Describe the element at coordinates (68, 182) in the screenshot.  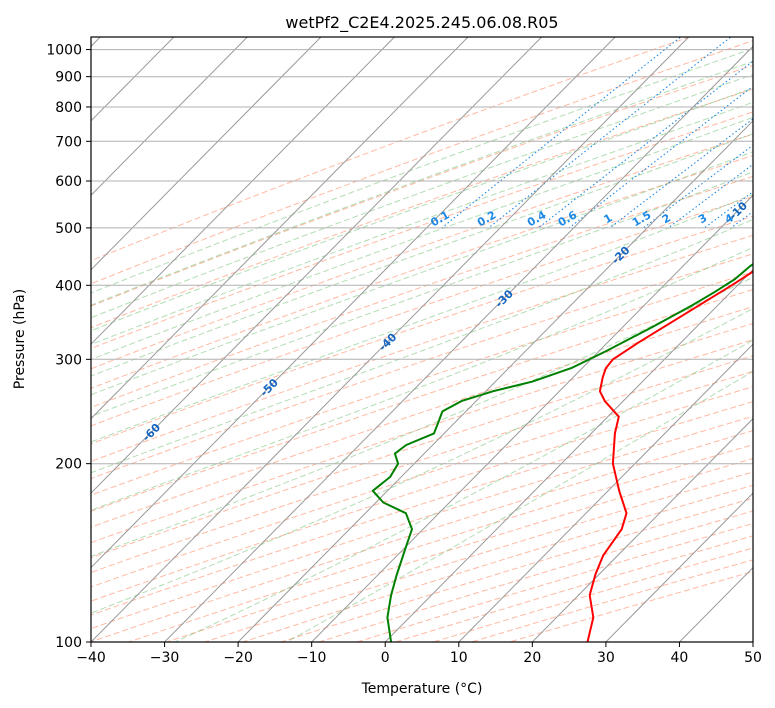
I see `y-tick-label: 600` at that location.